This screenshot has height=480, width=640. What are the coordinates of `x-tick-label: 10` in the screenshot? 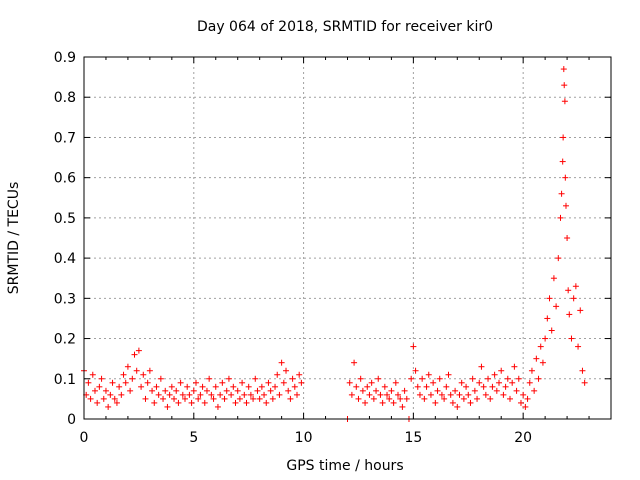 It's located at (304, 438).